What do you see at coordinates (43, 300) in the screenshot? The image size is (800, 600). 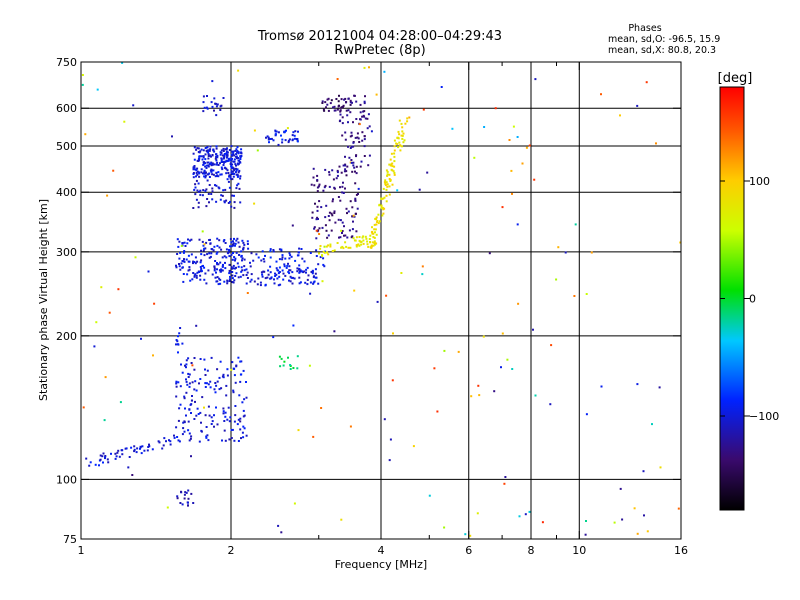 I see `y-axis-label: Stationary phase Virtual Height [km]` at bounding box center [43, 300].